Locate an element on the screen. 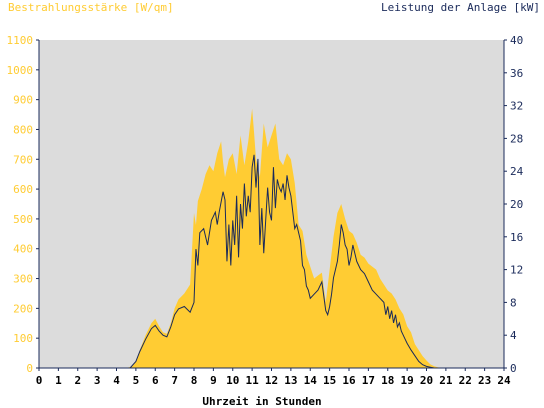  x-tick-label: 16 is located at coordinates (349, 380).